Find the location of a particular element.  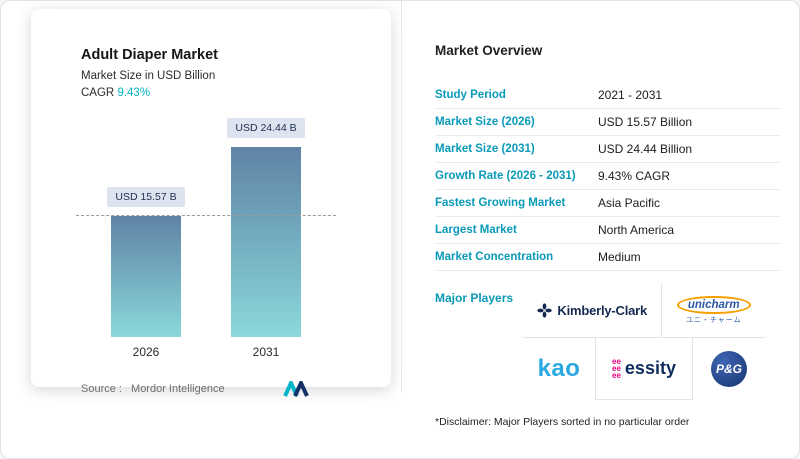

overview-title: Market Overview is located at coordinates (489, 50).